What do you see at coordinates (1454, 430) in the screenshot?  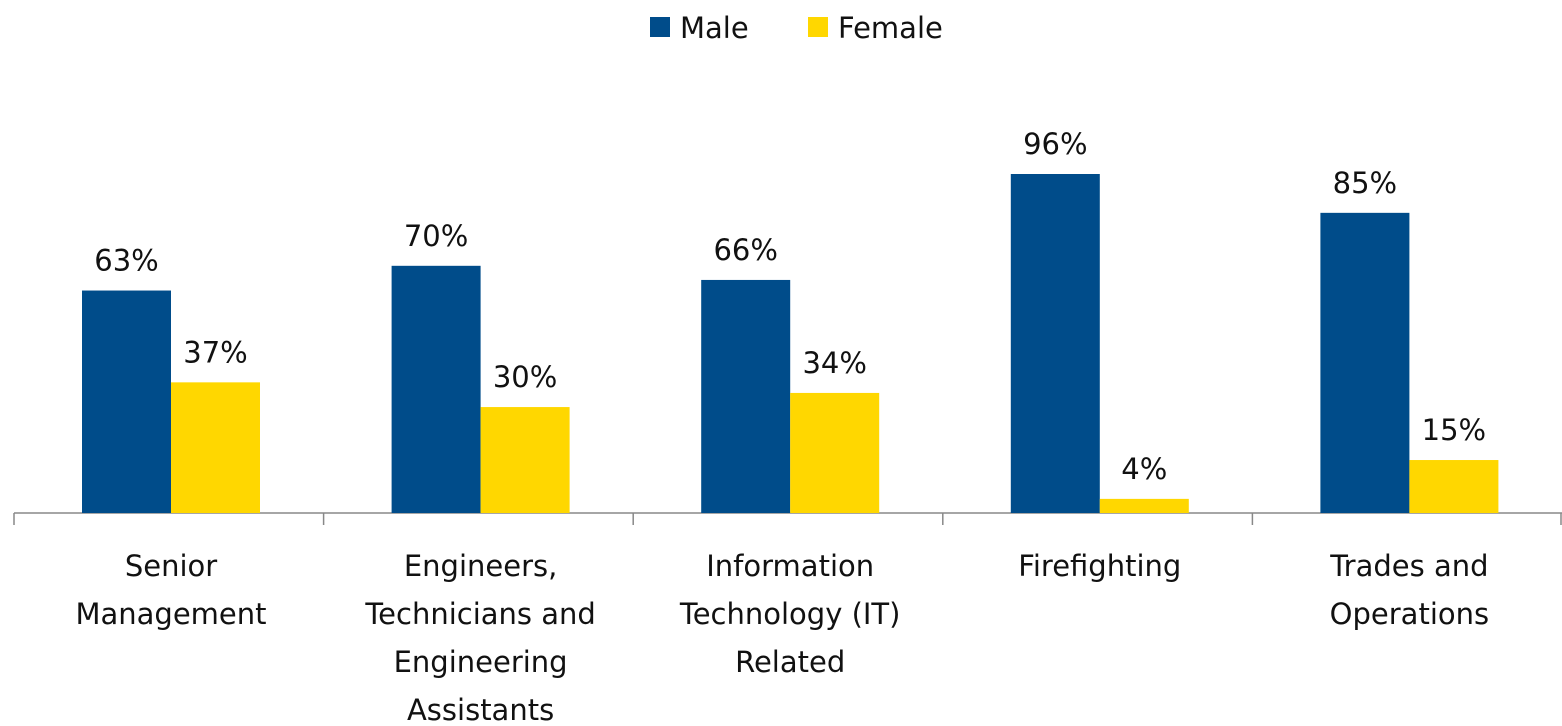 I see `value-label: 15%` at bounding box center [1454, 430].